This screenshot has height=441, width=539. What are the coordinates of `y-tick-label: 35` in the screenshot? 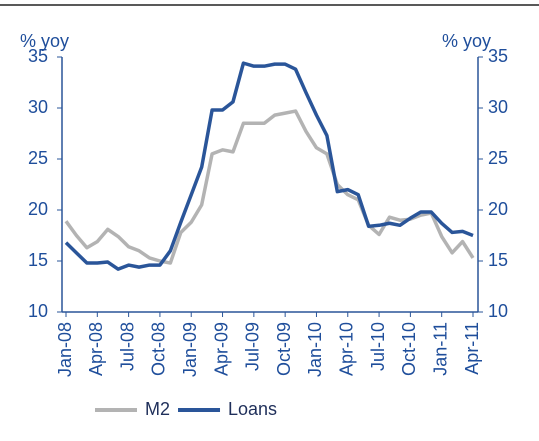 It's located at (38, 56).